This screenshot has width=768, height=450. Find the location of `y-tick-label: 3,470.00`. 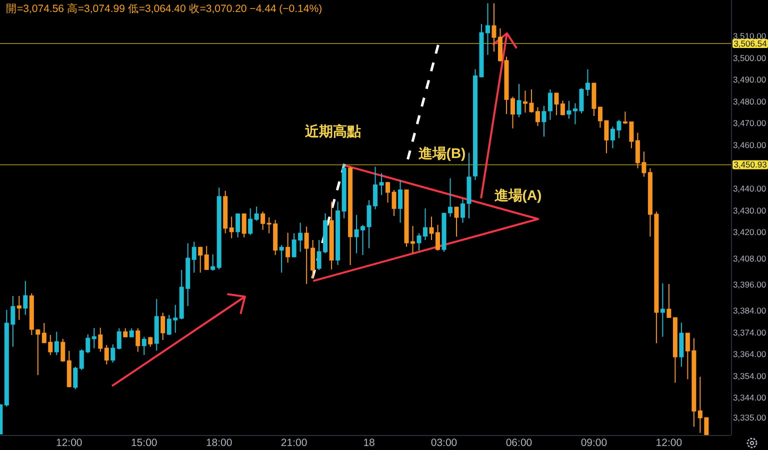

y-tick-label: 3,470.00 is located at coordinates (749, 123).